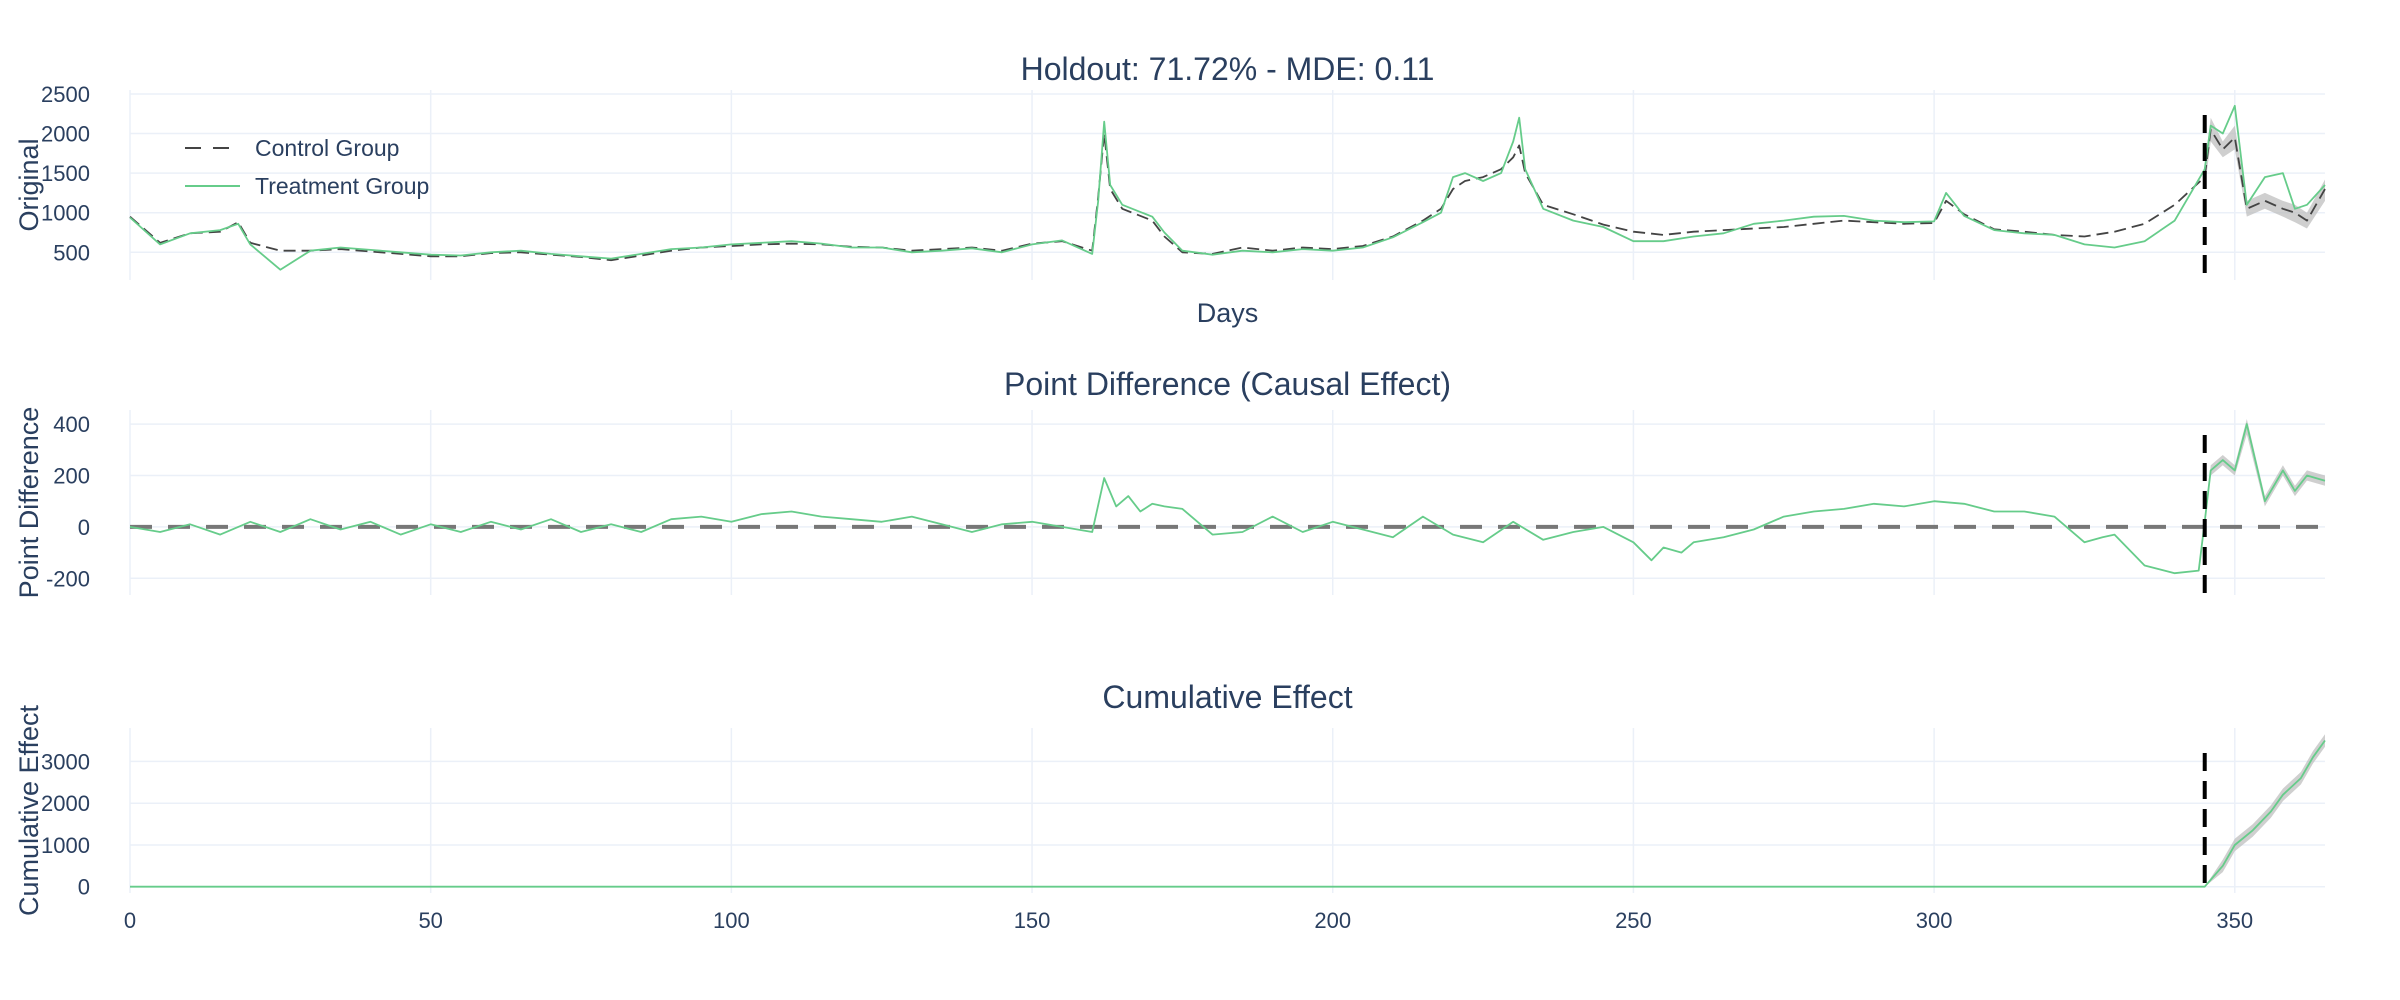 Image resolution: width=2400 pixels, height=1000 pixels. Describe the element at coordinates (307, 167) in the screenshot. I see `legend: Control Group Treatment Group` at that location.